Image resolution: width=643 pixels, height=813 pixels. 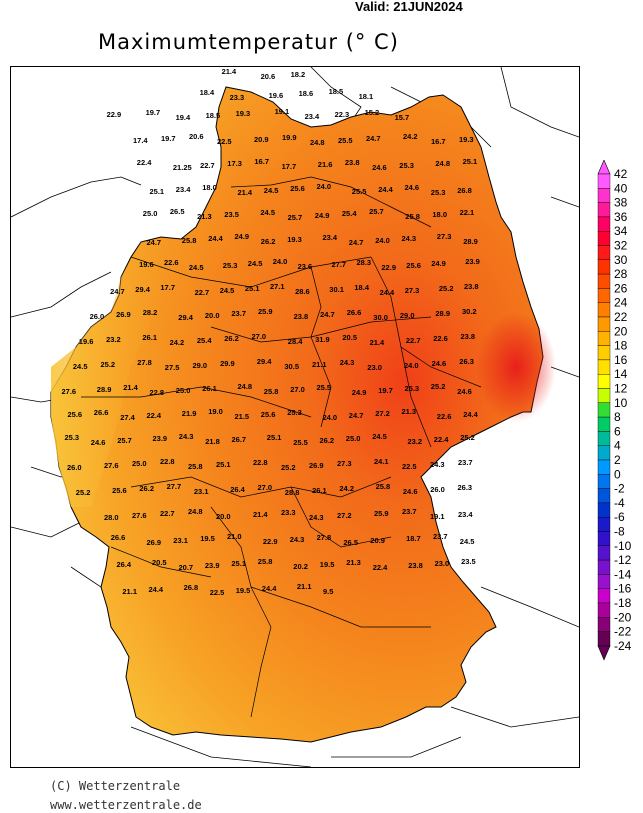 What do you see at coordinates (209, 187) in the screenshot?
I see `station-value: 18.0` at bounding box center [209, 187].